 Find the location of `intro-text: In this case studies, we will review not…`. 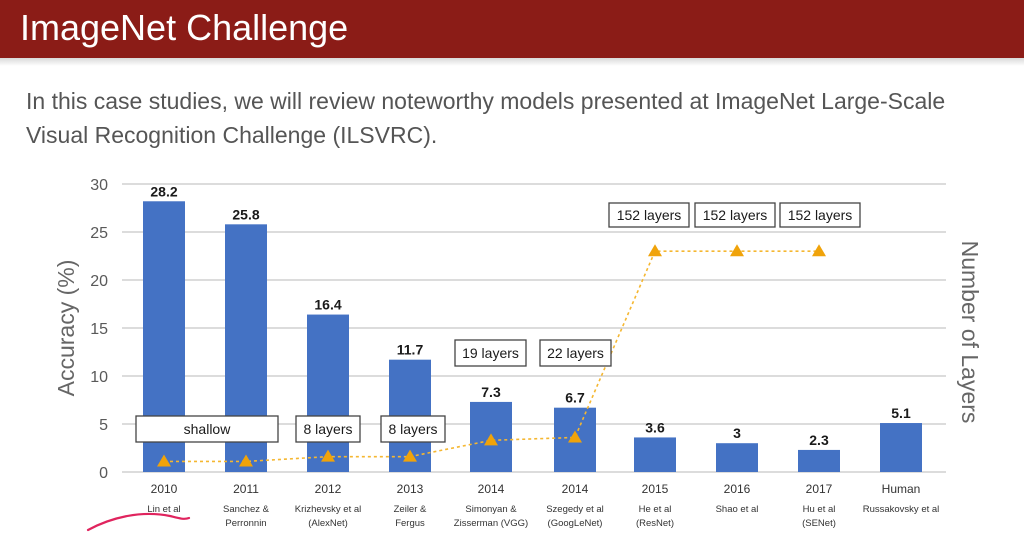

intro-text: In this case studies, we will review not… is located at coordinates (486, 118).